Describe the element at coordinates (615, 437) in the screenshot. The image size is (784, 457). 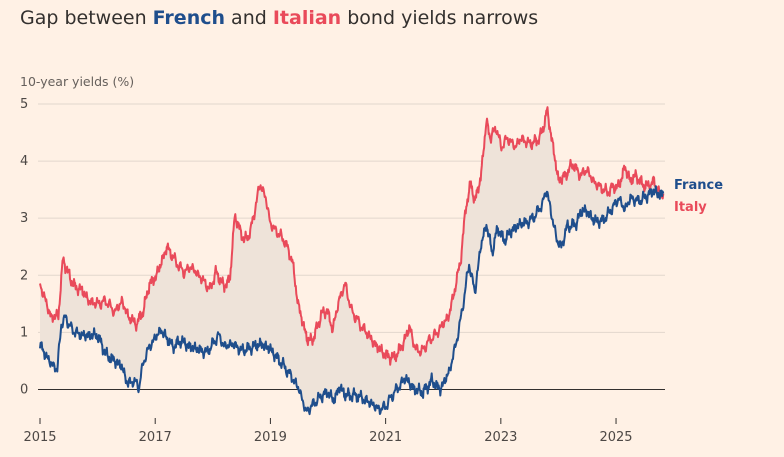
I see `x-tick-label: 2025` at that location.